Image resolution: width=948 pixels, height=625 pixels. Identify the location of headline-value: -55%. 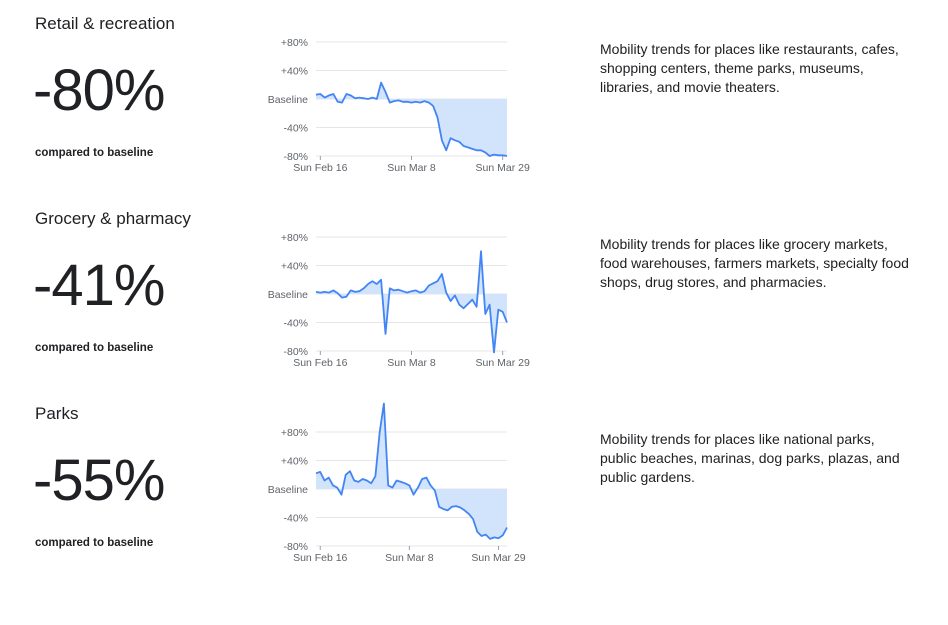
(99, 480).